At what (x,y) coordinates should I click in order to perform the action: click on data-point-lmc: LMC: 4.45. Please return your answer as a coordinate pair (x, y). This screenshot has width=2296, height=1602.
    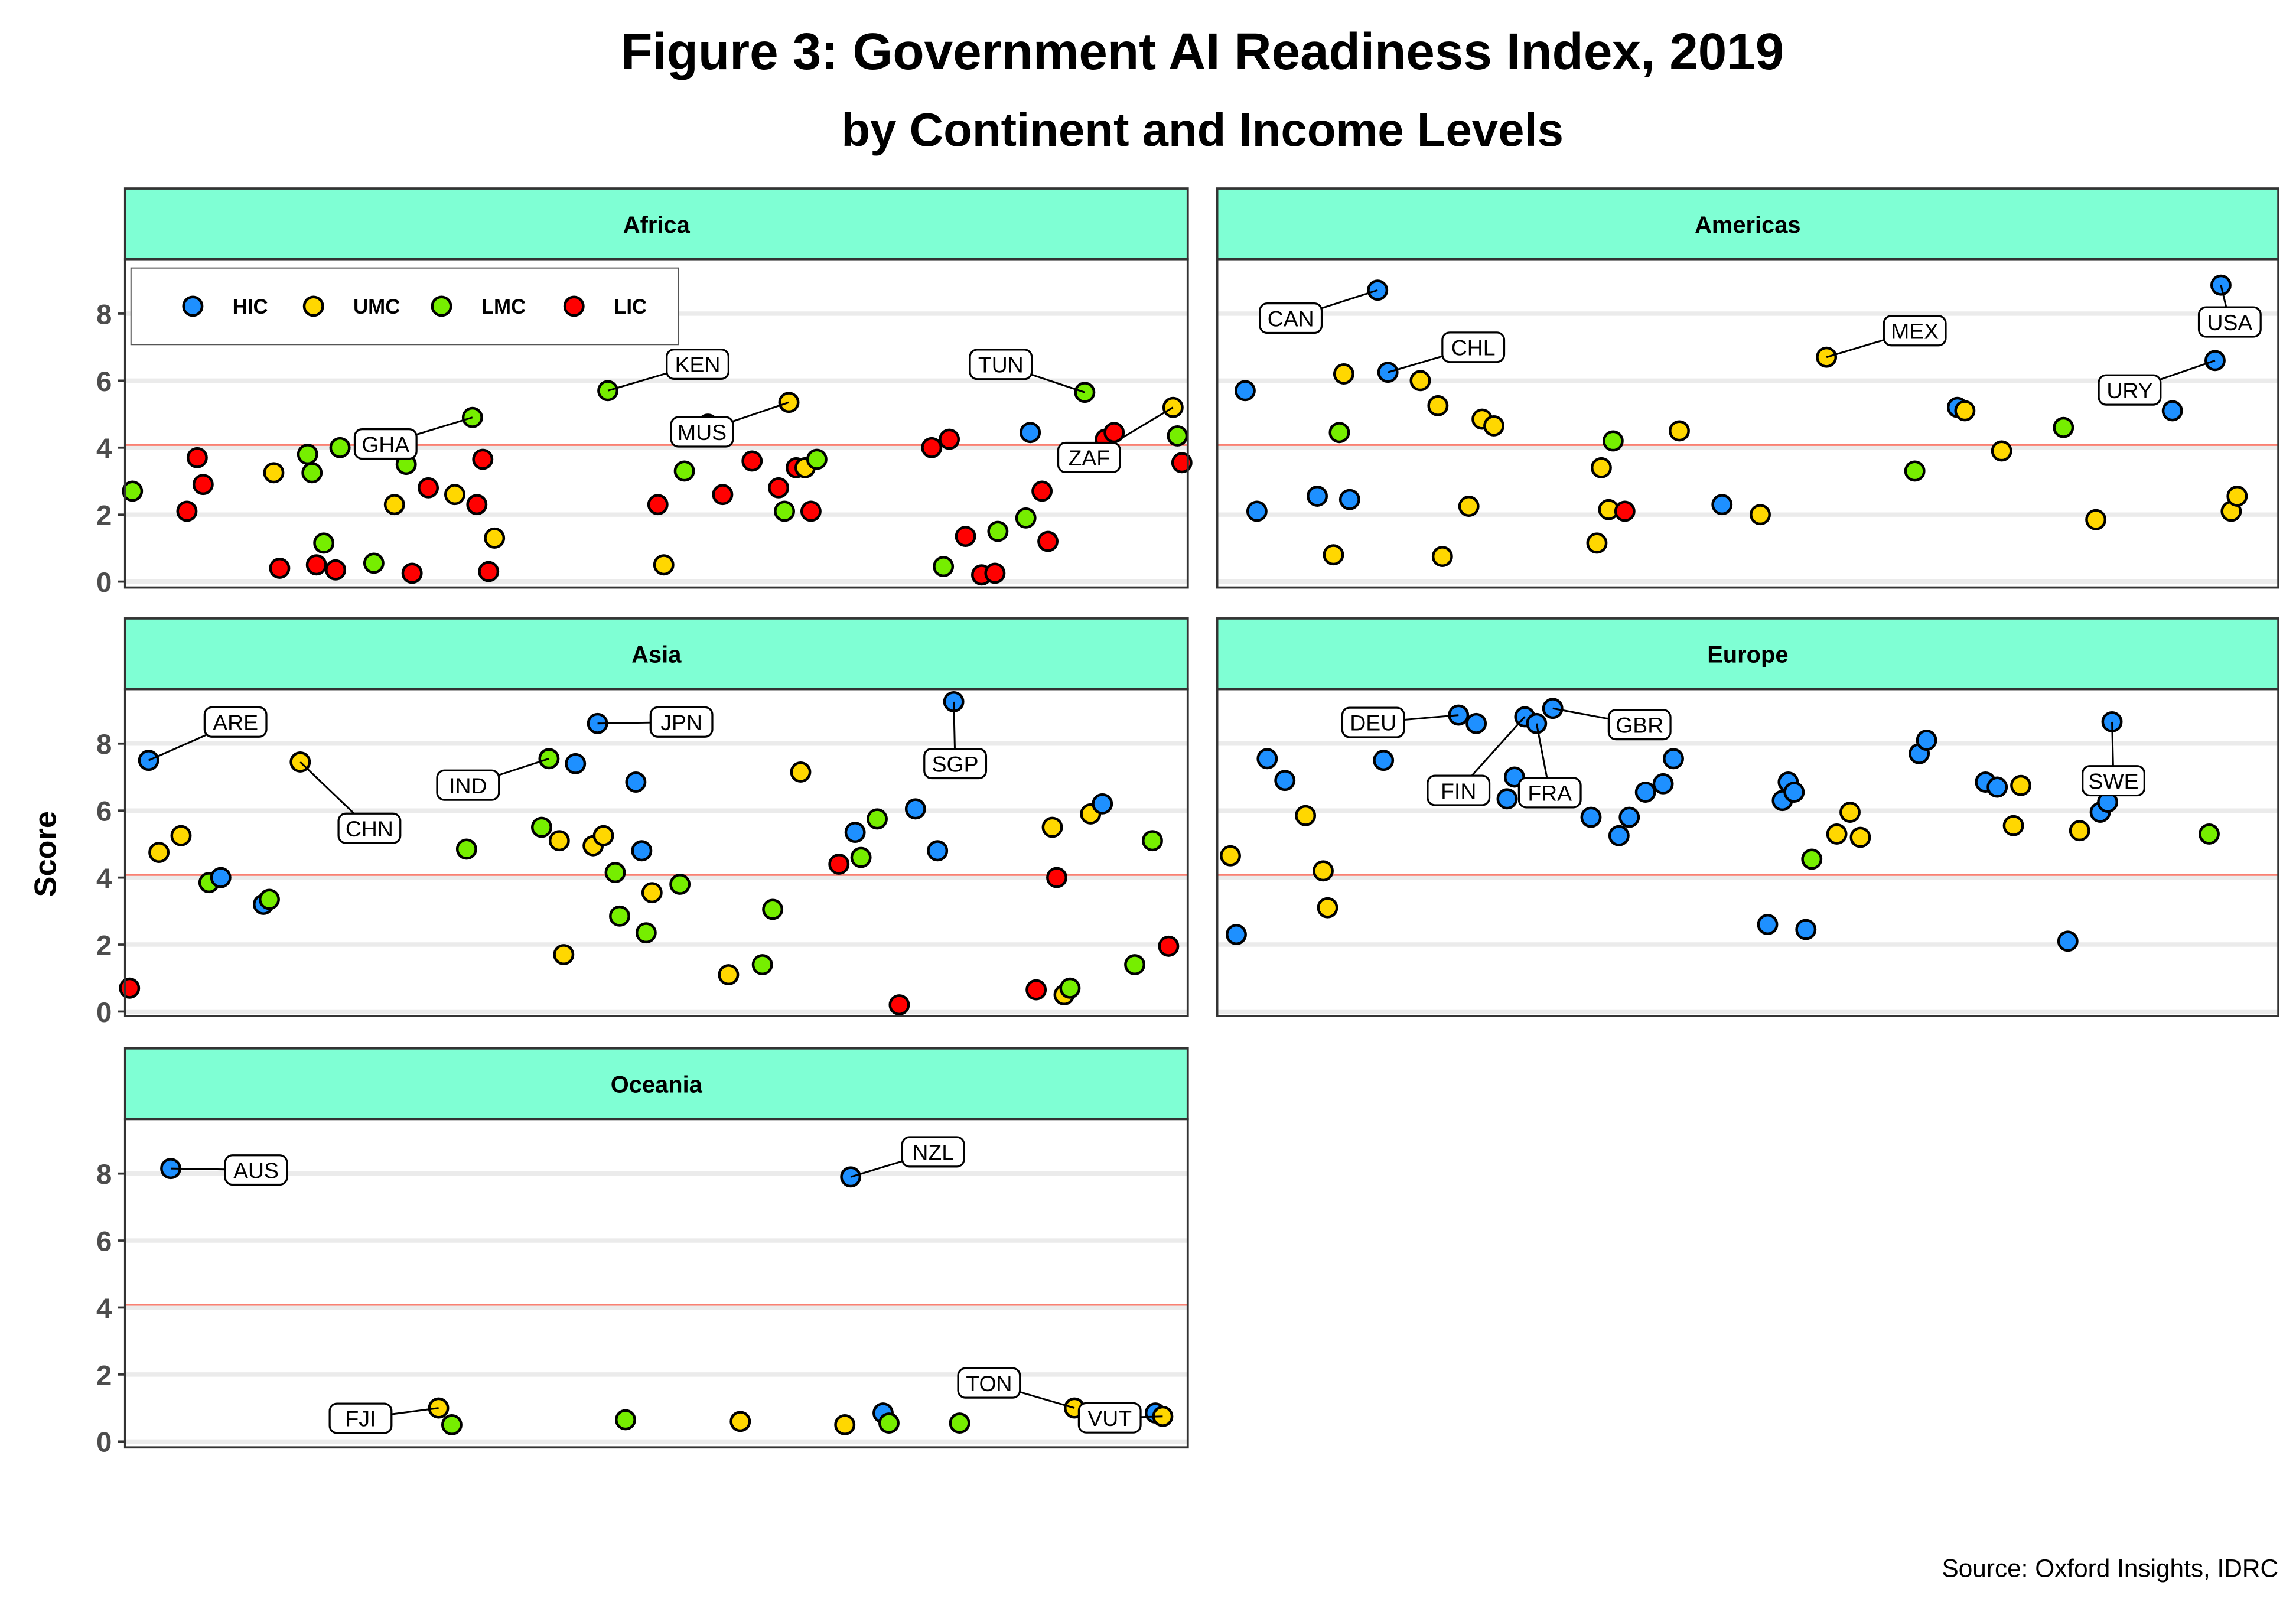
    Looking at the image, I should click on (1339, 433).